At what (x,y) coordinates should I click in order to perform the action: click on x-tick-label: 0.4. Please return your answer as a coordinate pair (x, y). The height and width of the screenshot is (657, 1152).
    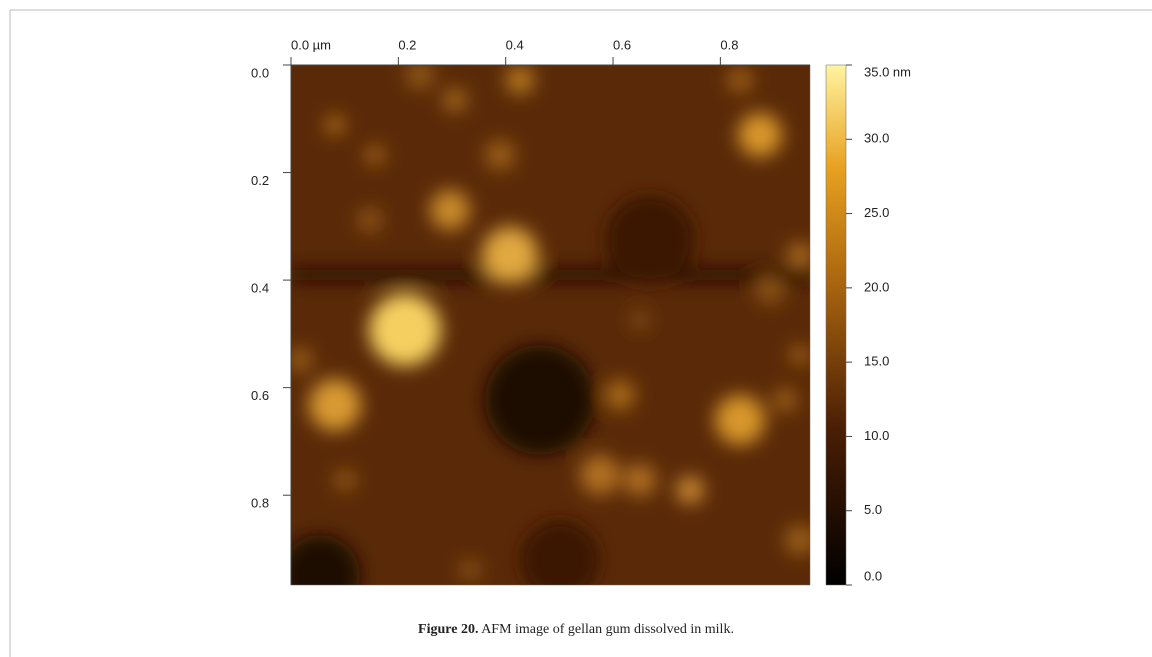
    Looking at the image, I should click on (515, 44).